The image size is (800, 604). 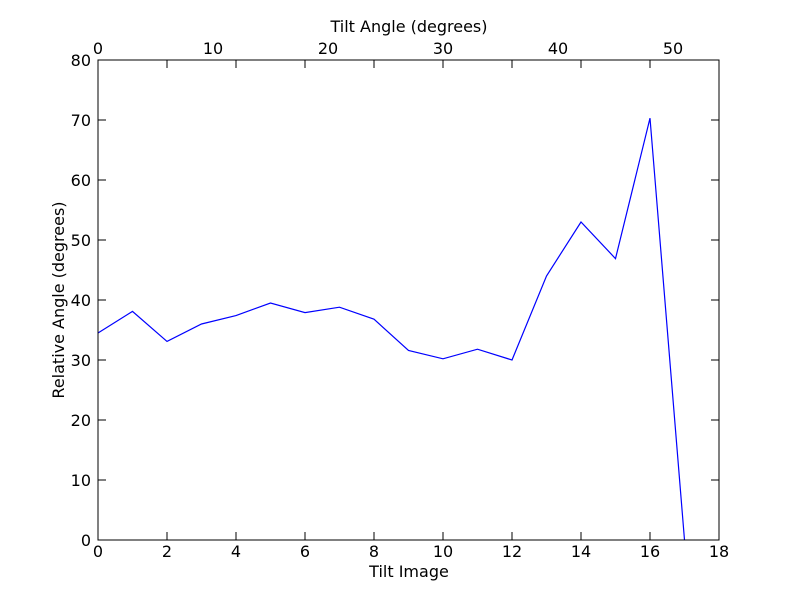 What do you see at coordinates (236, 551) in the screenshot?
I see `x-tick-label: 4` at bounding box center [236, 551].